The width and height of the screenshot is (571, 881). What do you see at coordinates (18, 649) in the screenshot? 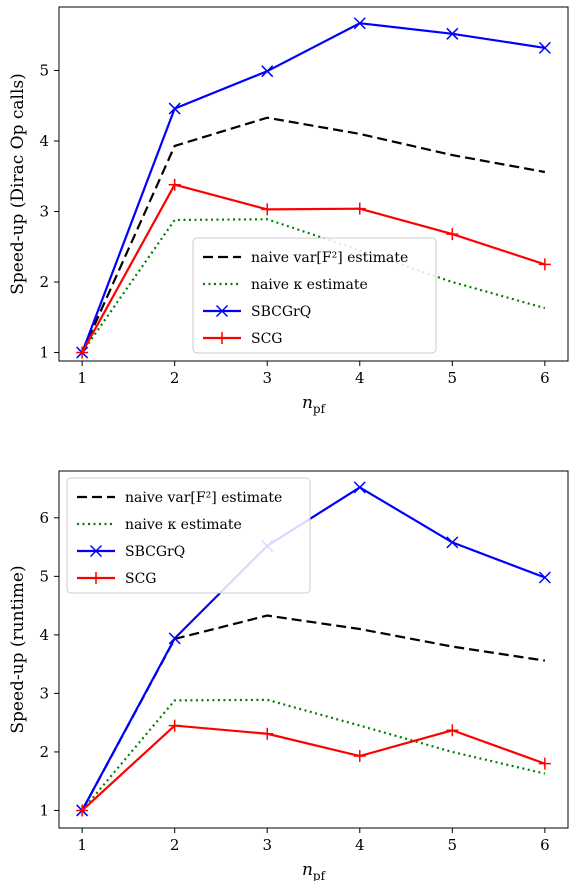
I see `y-axis-label: Speed-up (runtime)` at bounding box center [18, 649].